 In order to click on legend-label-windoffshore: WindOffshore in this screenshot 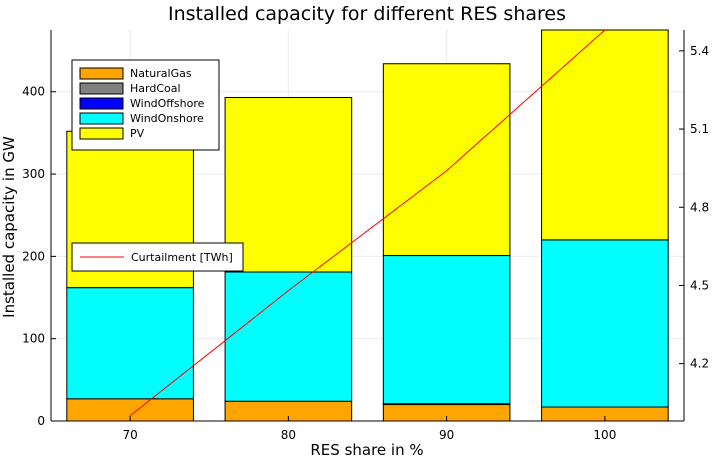, I will do `click(167, 103)`.